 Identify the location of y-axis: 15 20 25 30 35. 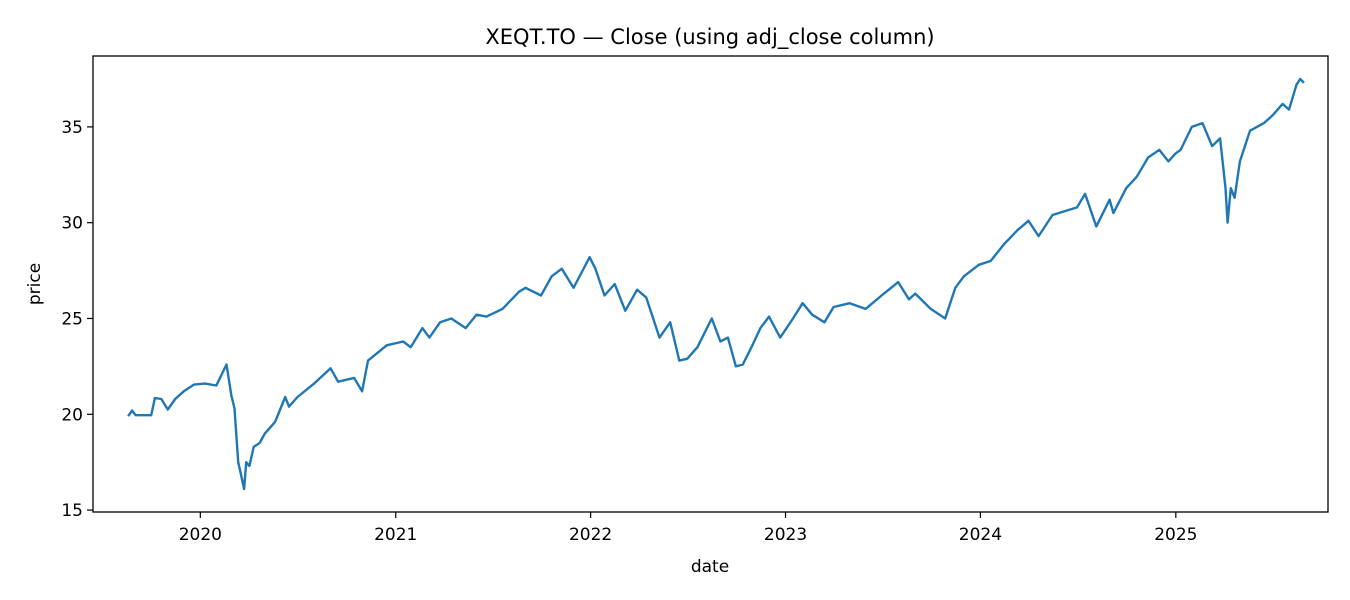
(77, 319).